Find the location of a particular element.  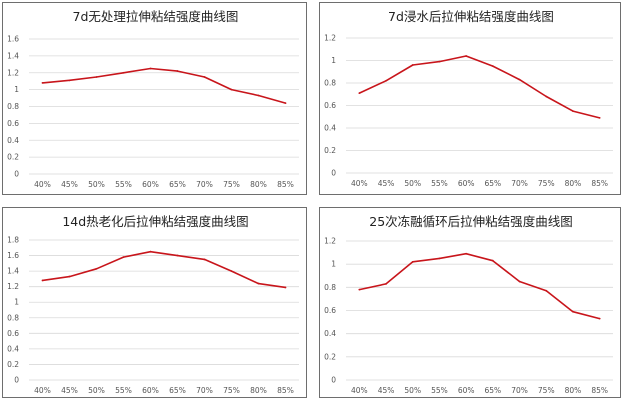

chart-title: 25次冻融循环后拉伸粘结强度曲线图 is located at coordinates (470, 221).